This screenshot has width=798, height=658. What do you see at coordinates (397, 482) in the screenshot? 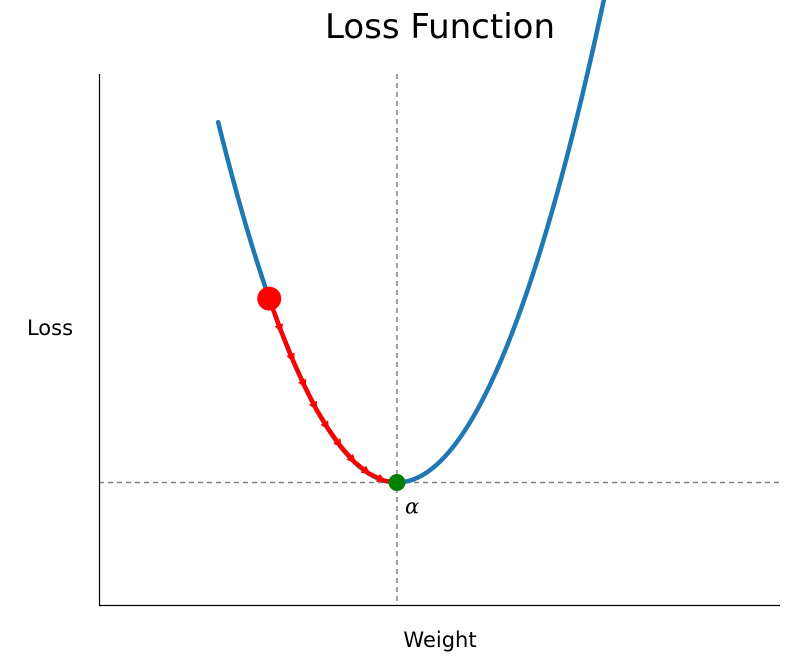
I see `minimum-point-marker` at bounding box center [397, 482].